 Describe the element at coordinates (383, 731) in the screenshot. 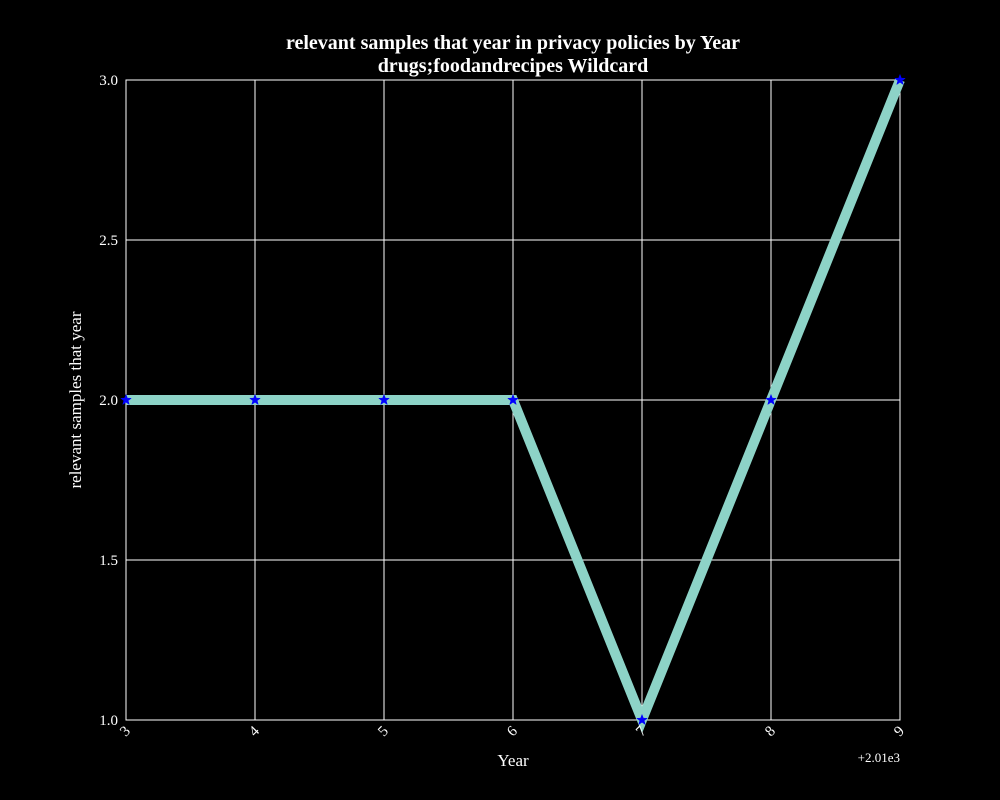

I see `x-tick-label: 5` at that location.